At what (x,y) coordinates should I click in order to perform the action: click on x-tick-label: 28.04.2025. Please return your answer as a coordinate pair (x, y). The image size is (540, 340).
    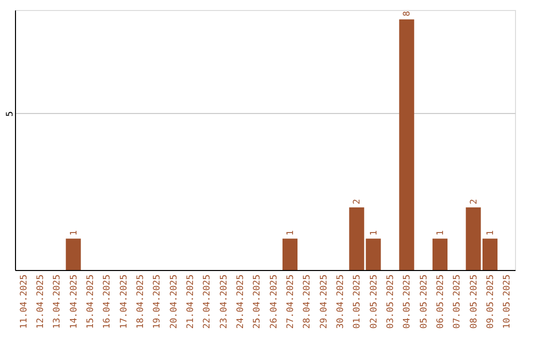
    Looking at the image, I should click on (307, 301).